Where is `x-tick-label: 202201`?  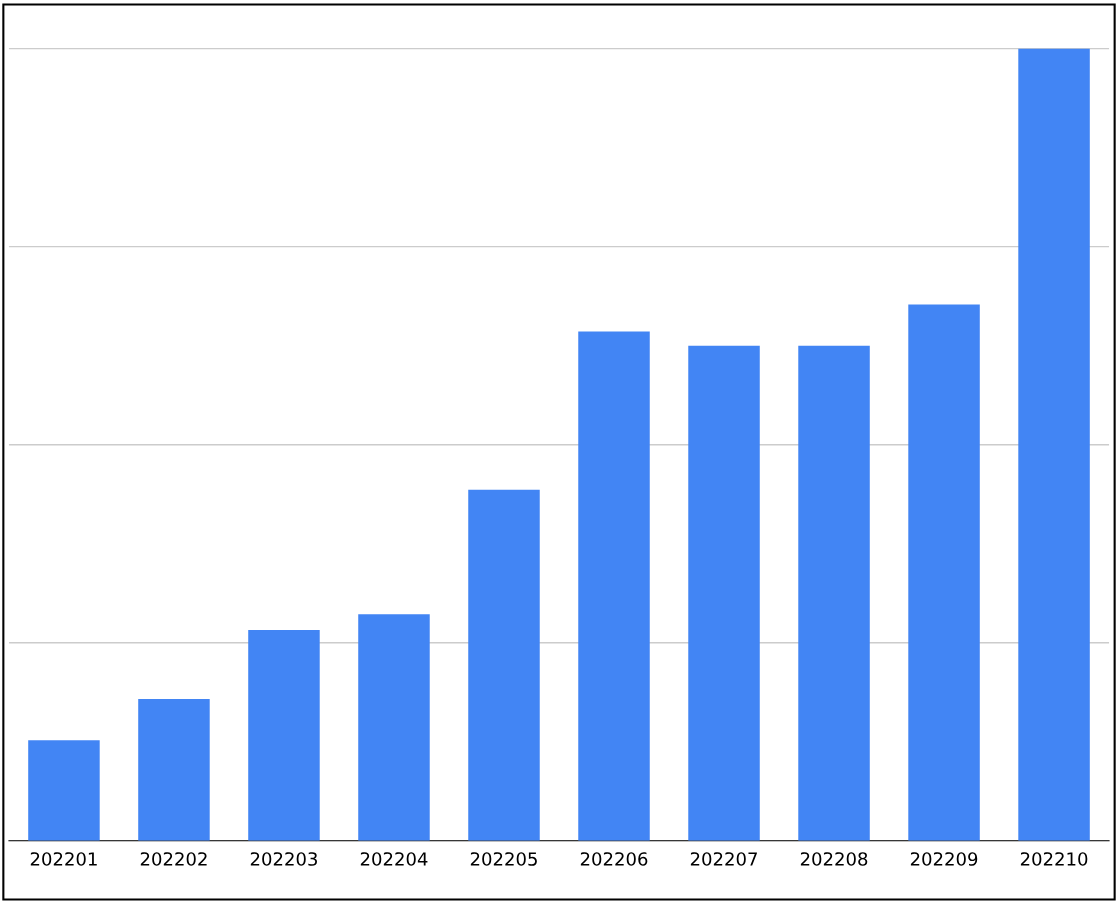
x-tick-label: 202201 is located at coordinates (63, 859).